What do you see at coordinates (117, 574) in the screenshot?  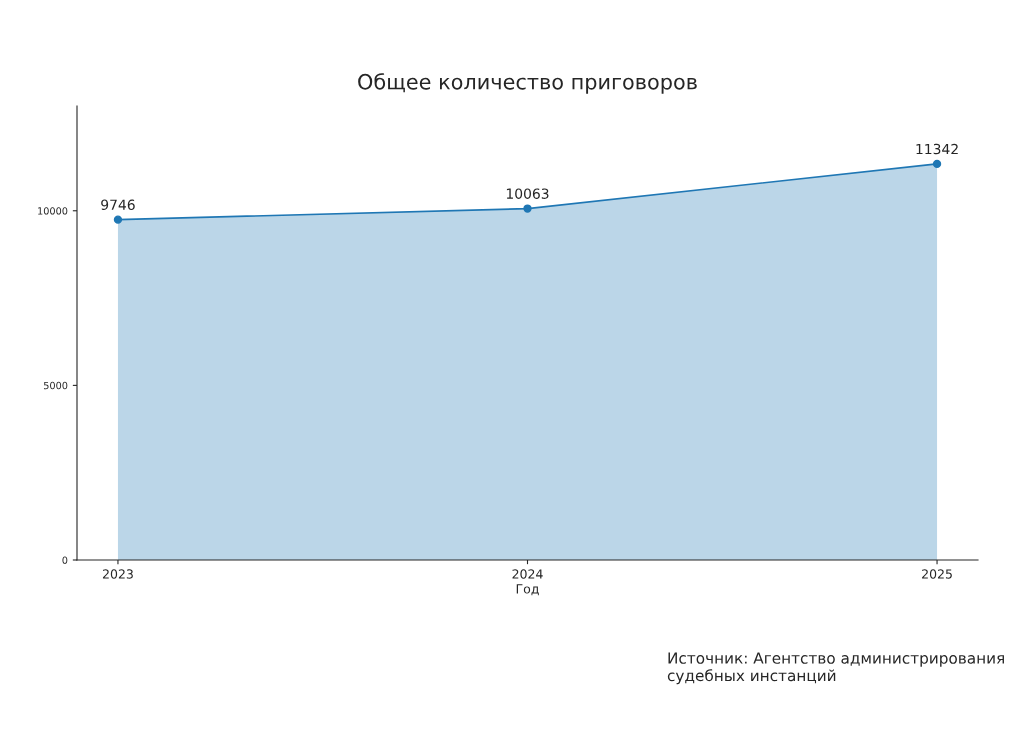 I see `x-tick-label: 2023` at bounding box center [117, 574].